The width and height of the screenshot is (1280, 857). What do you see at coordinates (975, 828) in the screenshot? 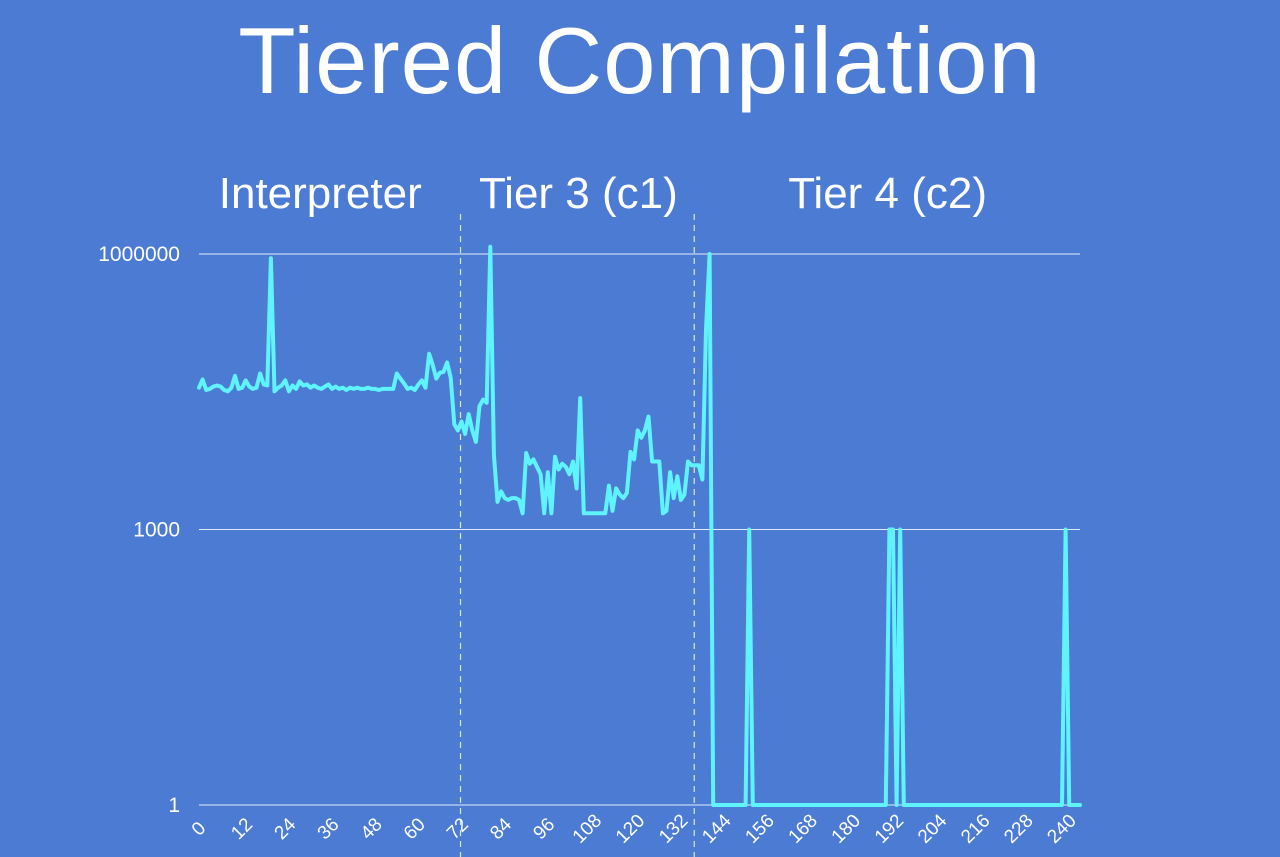
I see `x-tick-label: 216` at bounding box center [975, 828].